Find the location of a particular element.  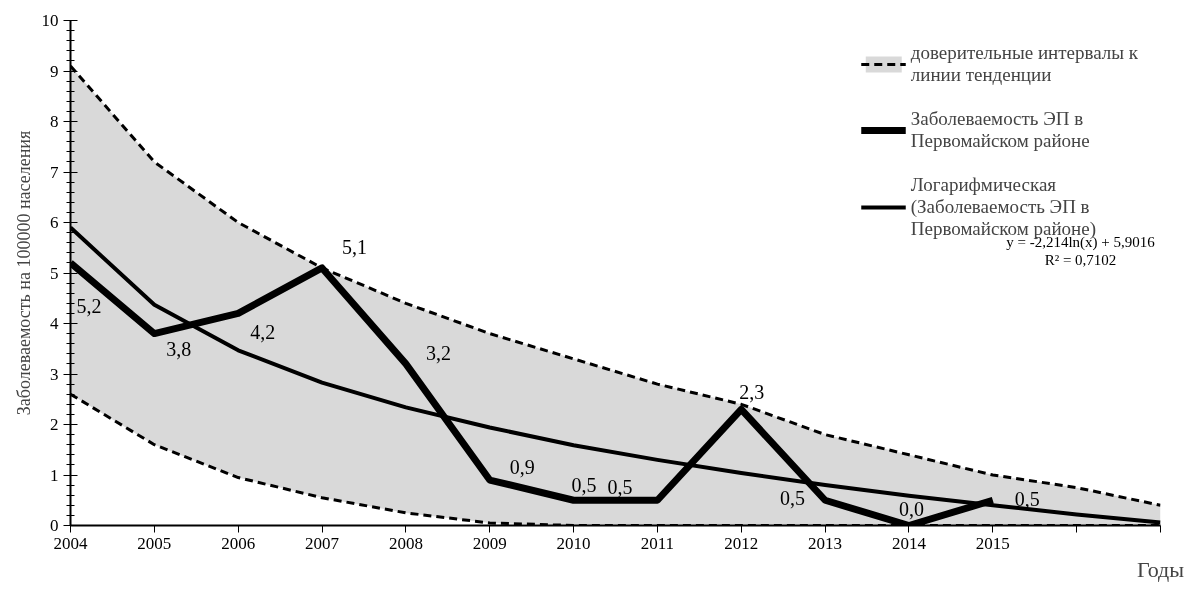

data-label: 3,8 is located at coordinates (179, 348).